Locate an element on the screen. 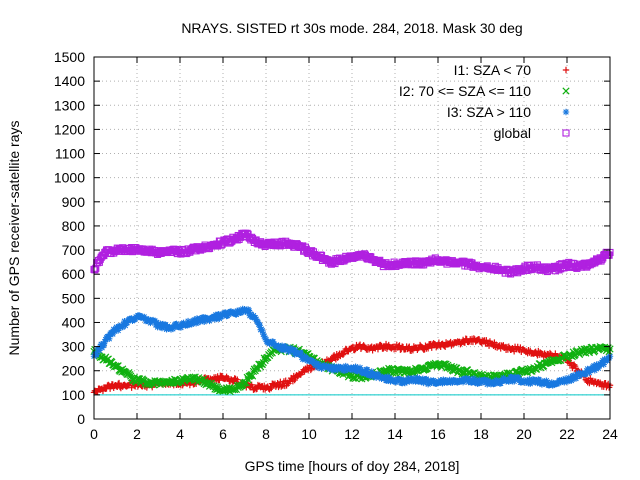 This screenshot has height=480, width=640. y-tick-label: 200 is located at coordinates (74, 371).